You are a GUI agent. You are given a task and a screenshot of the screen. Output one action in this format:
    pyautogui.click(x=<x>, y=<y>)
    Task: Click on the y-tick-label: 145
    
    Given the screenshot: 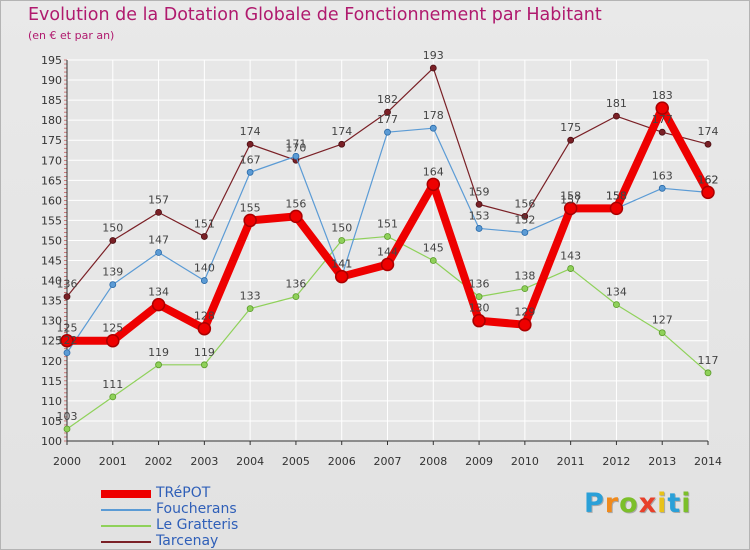 What is the action you would take?
    pyautogui.click(x=51, y=261)
    